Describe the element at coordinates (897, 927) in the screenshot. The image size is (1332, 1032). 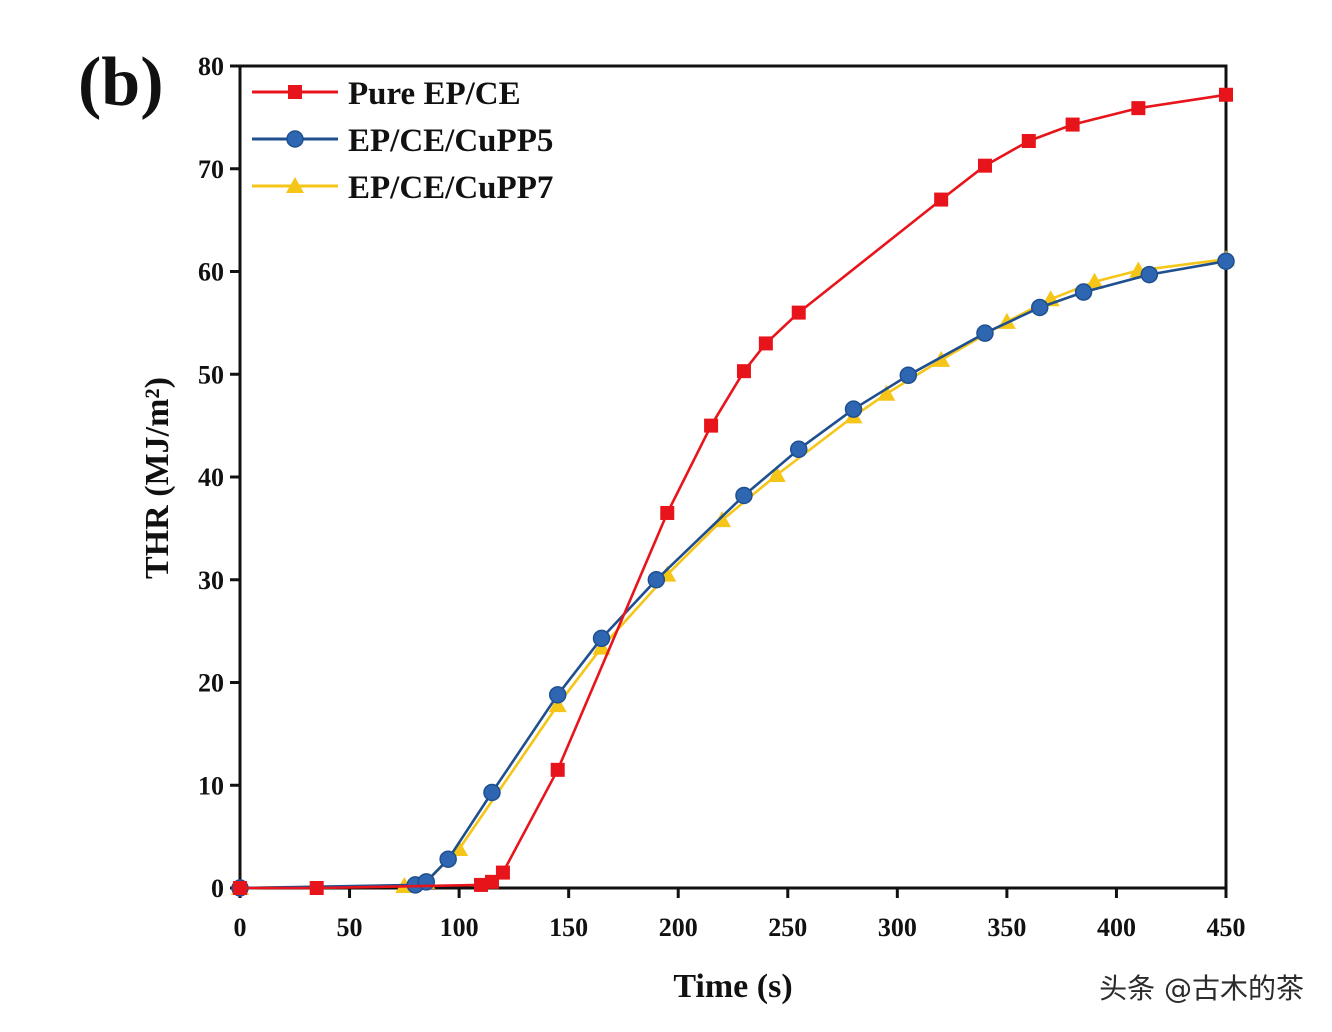
I see `x-tick-label: 300` at that location.